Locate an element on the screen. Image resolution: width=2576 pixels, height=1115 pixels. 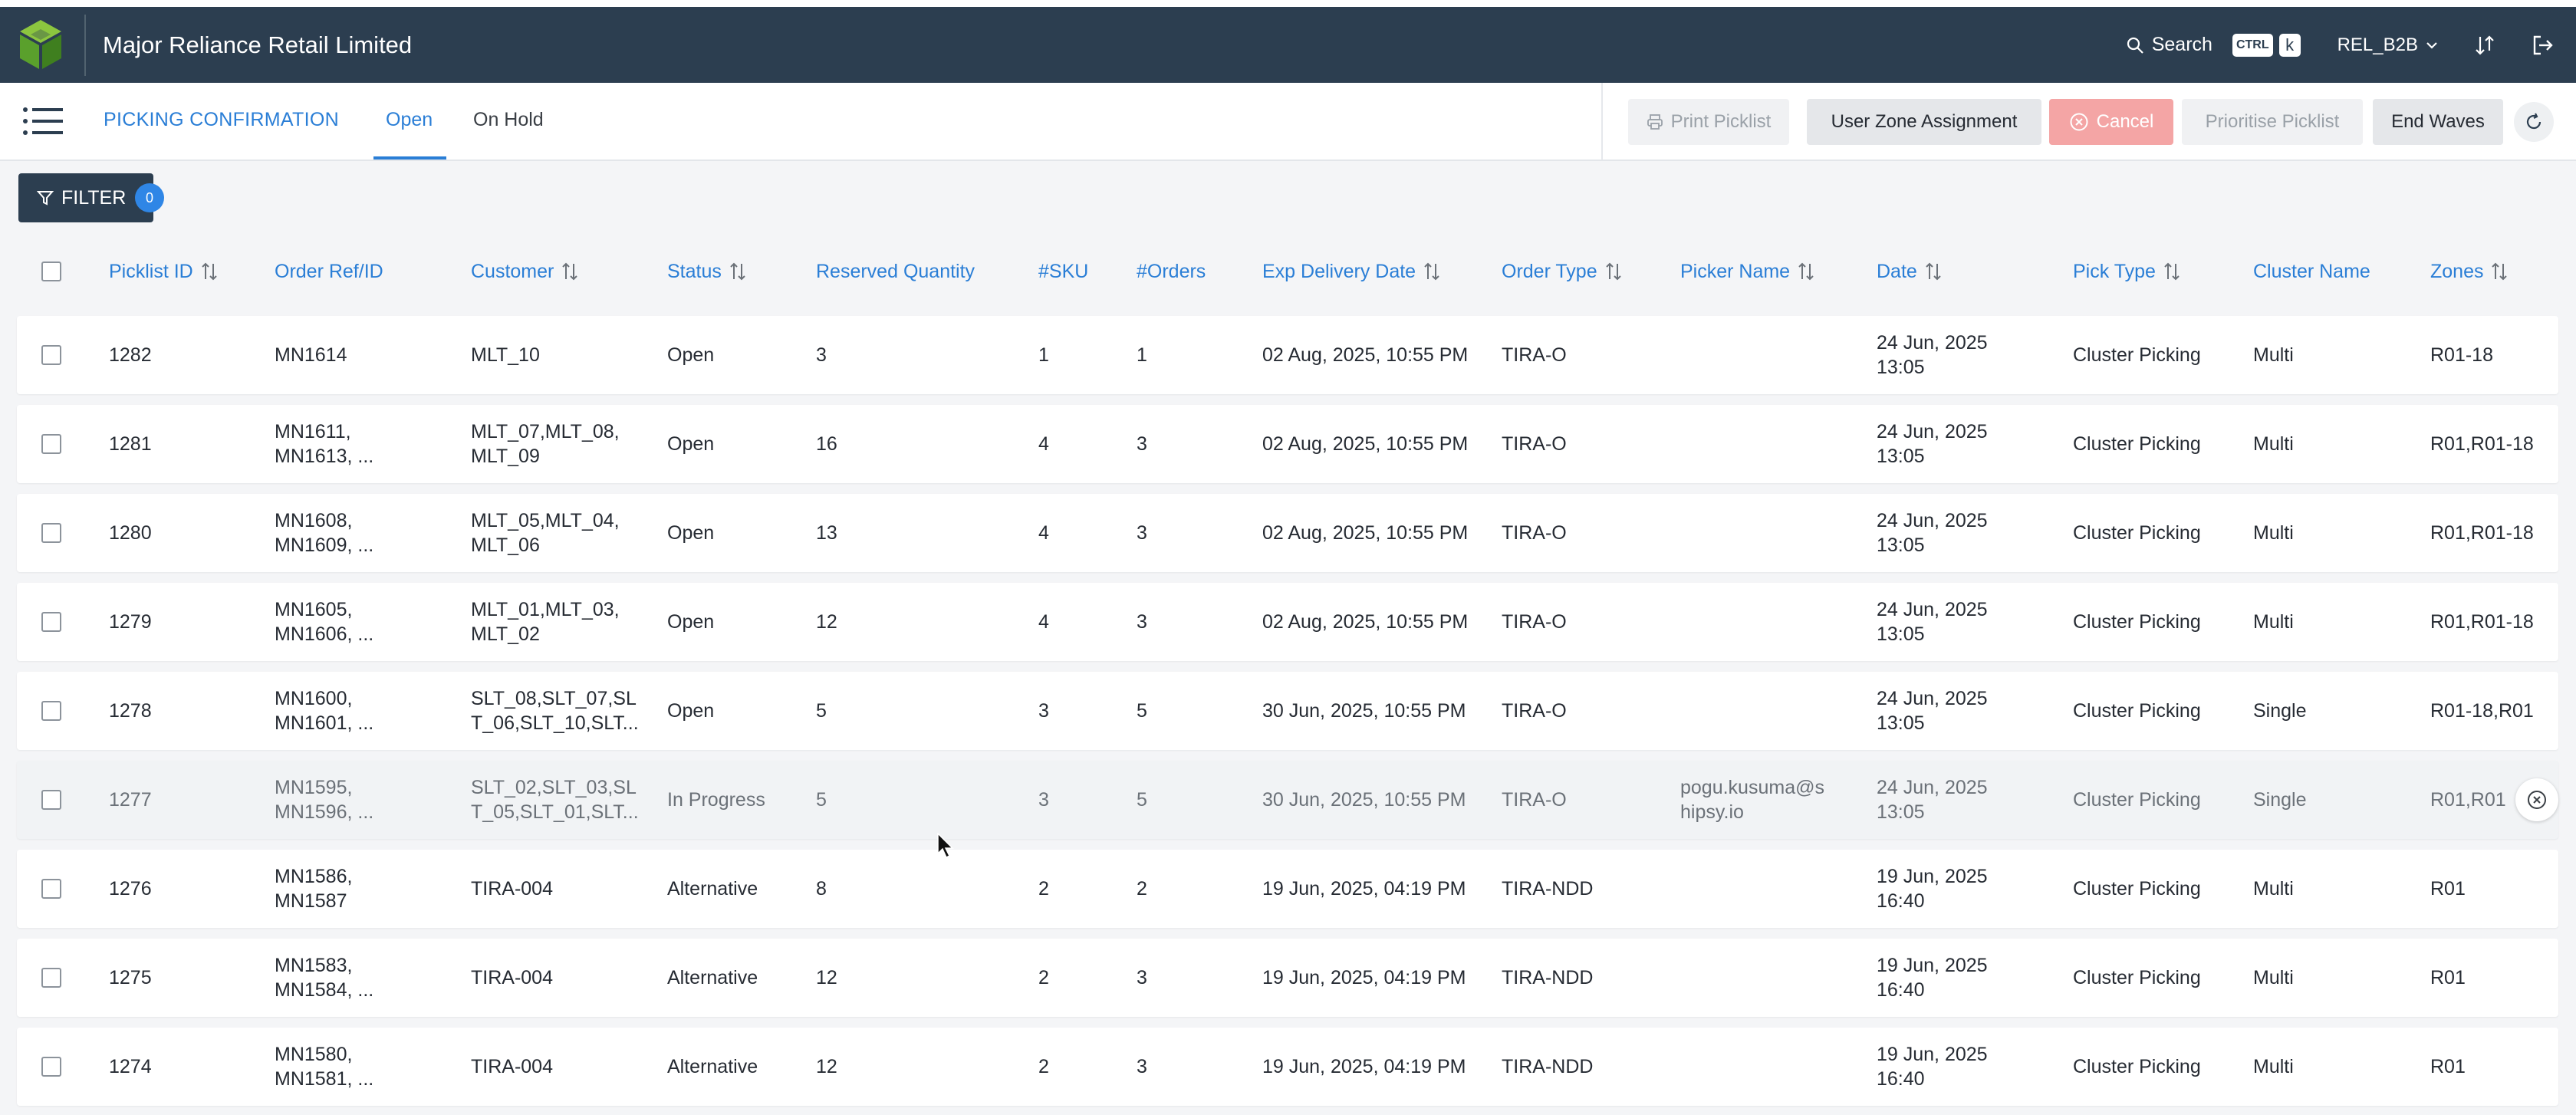
refresh-button is located at coordinates (2534, 122).